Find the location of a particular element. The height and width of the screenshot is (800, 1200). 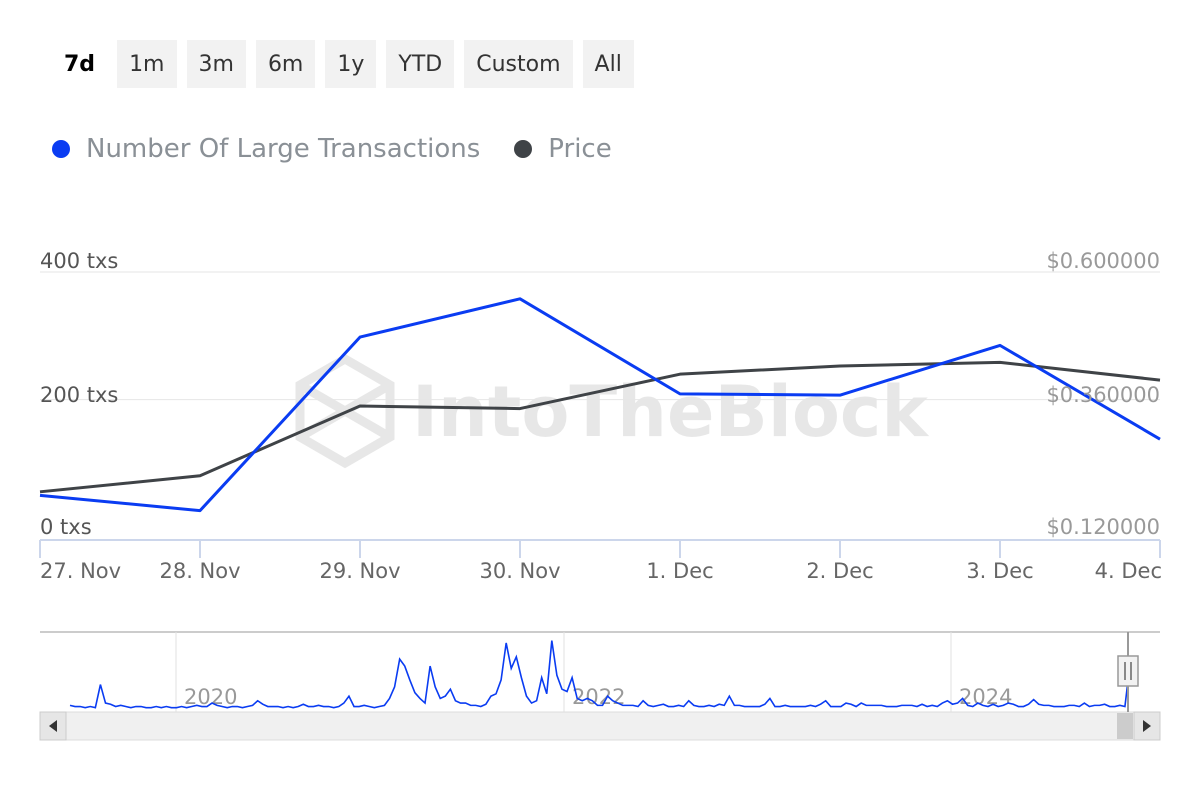

legend-label: Number Of Large Transactions is located at coordinates (283, 149).